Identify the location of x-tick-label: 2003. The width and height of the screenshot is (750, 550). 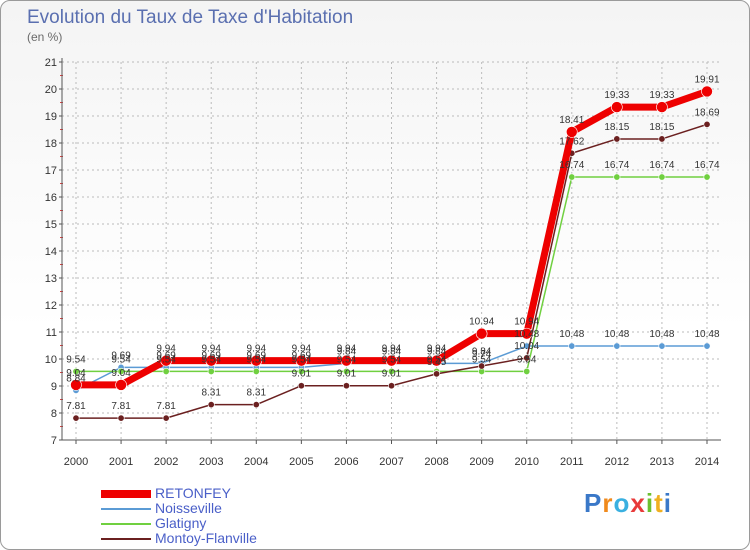
(211, 462).